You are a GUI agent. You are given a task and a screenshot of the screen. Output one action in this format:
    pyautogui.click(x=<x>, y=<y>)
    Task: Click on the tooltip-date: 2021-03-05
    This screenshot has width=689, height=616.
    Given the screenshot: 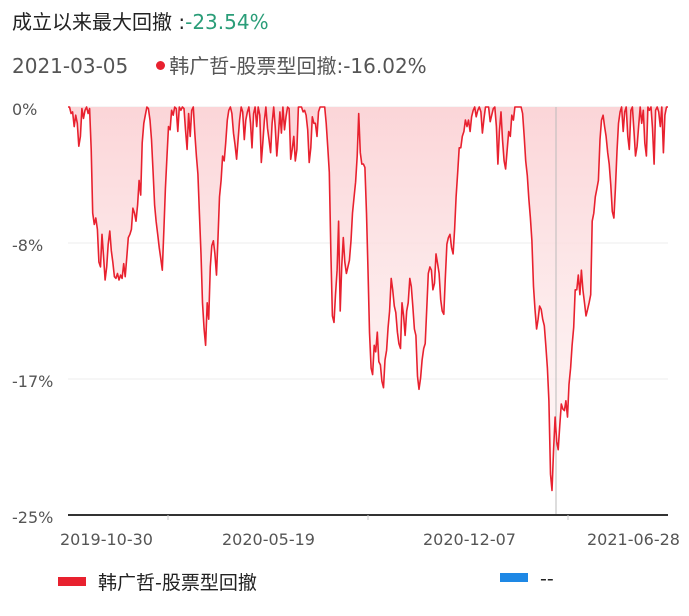 What is the action you would take?
    pyautogui.click(x=70, y=66)
    